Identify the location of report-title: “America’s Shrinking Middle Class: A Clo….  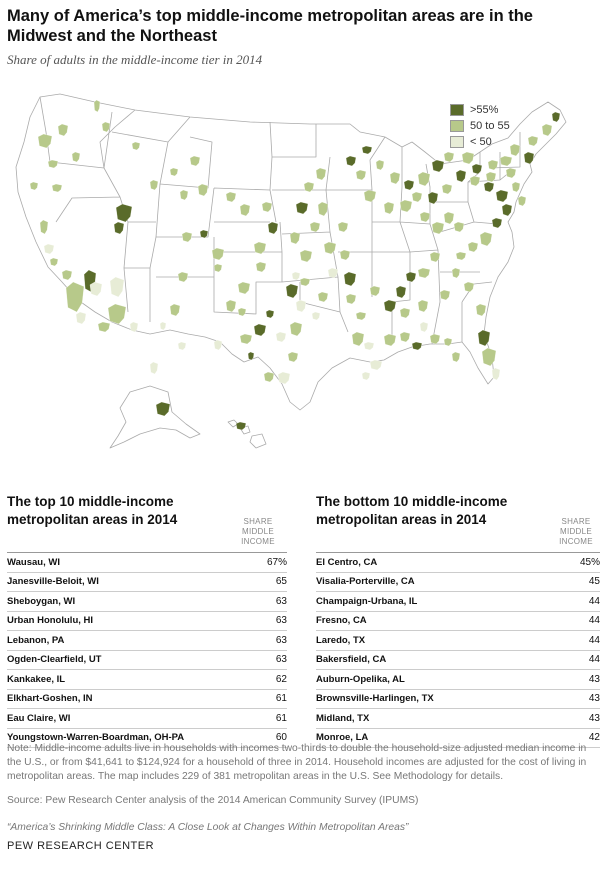
(208, 827).